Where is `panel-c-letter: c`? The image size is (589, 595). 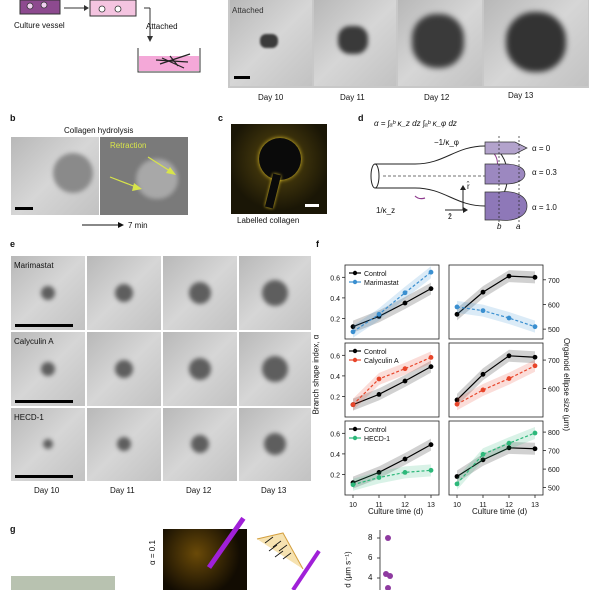 panel-c-letter: c is located at coordinates (221, 118).